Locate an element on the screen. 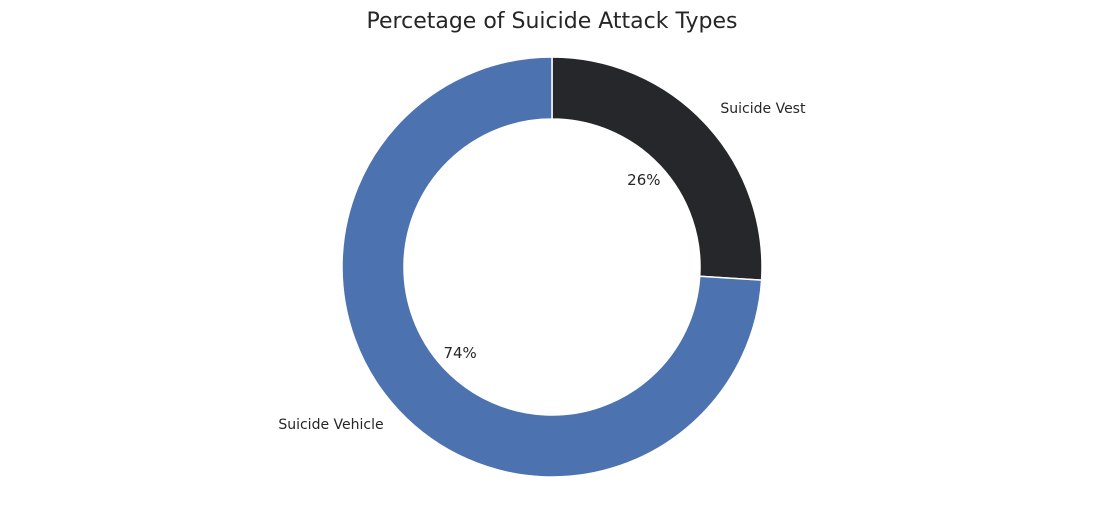  pct-label-suicide-vehicle: 74% is located at coordinates (459, 353).